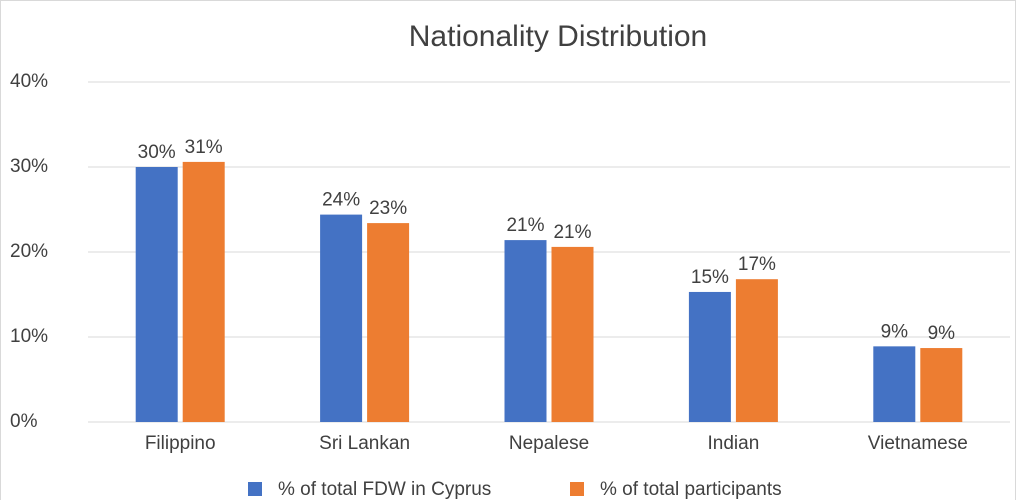  What do you see at coordinates (757, 264) in the screenshot?
I see `data-label: 17%` at bounding box center [757, 264].